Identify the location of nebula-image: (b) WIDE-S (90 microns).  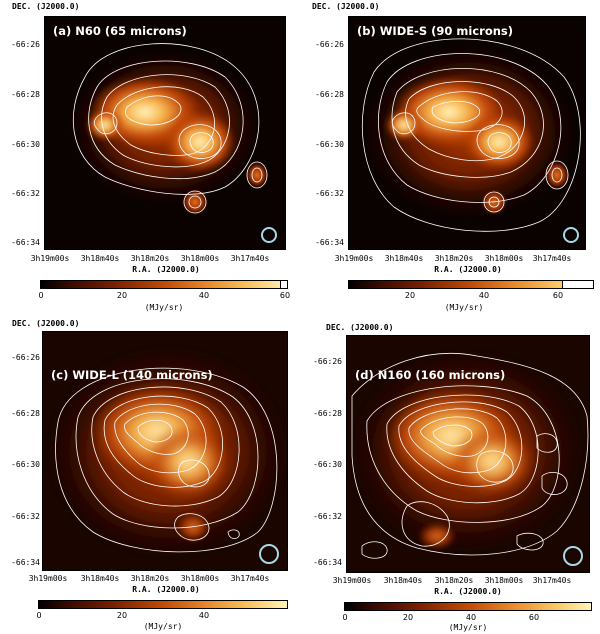
(467, 133).